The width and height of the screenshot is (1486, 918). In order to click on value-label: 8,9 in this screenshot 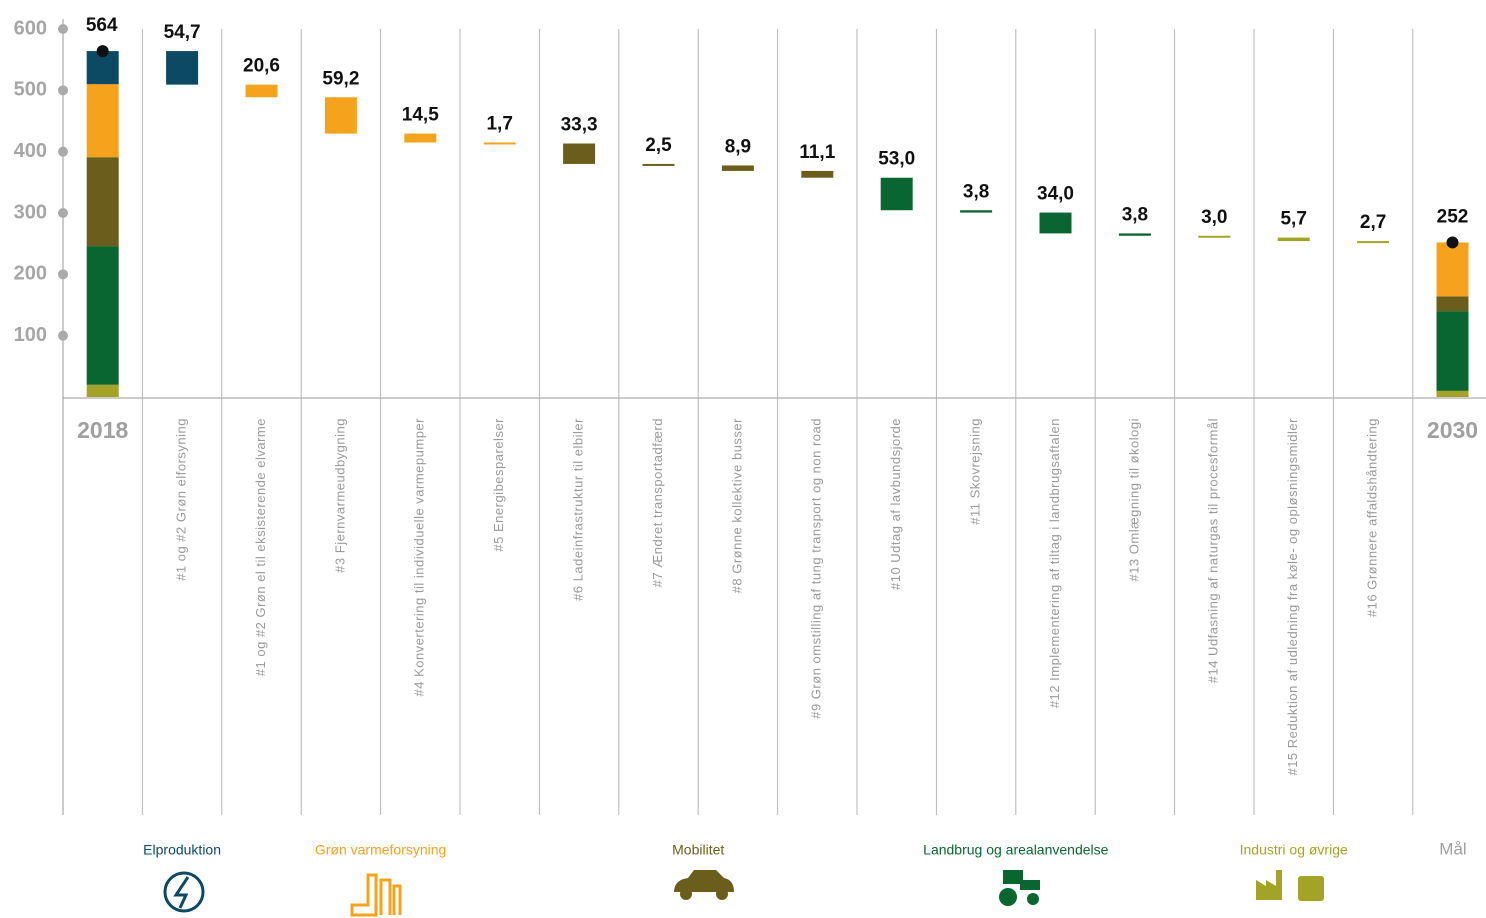, I will do `click(738, 146)`.